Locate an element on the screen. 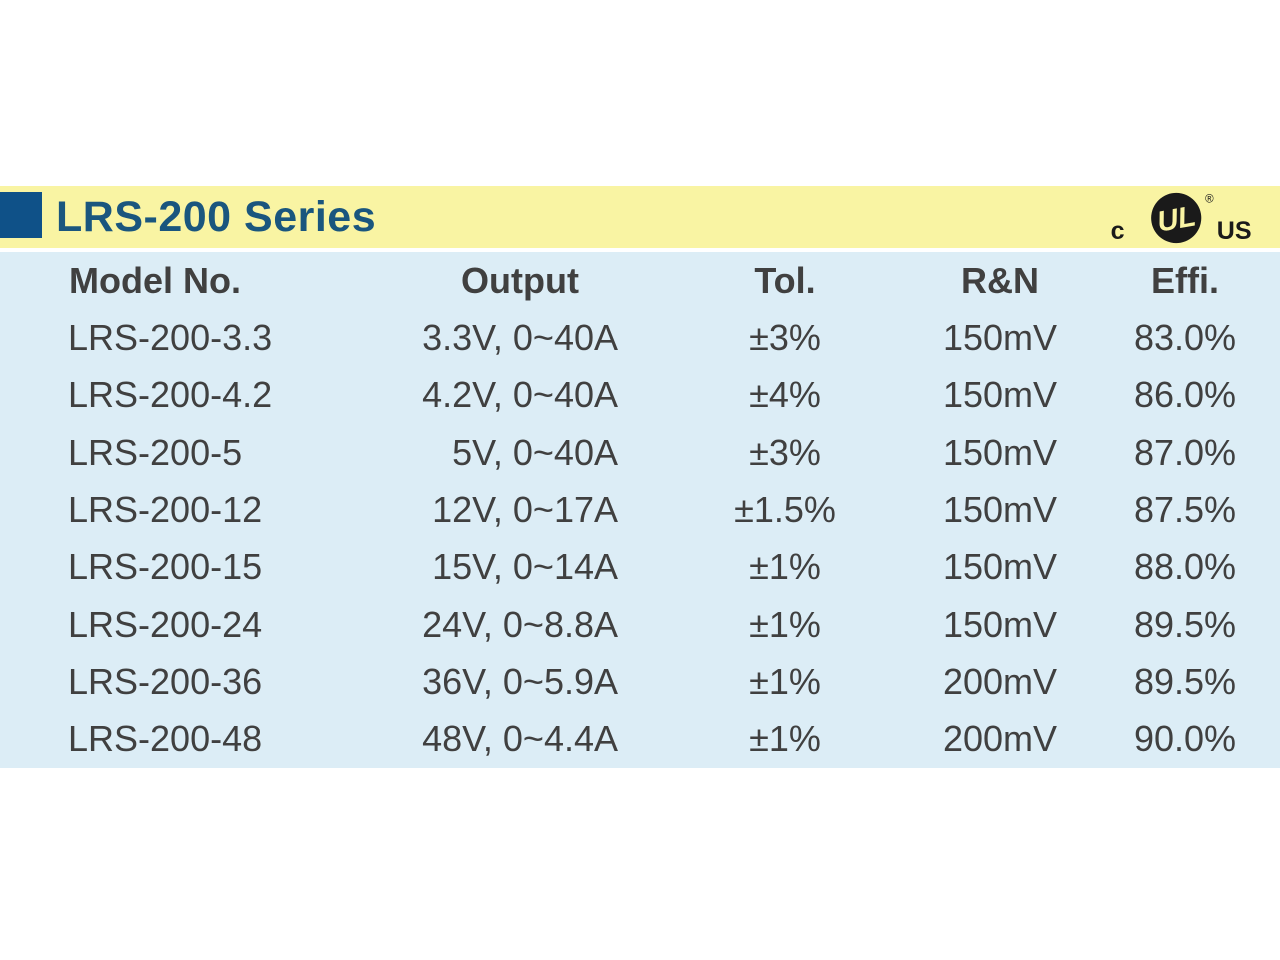 This screenshot has width=1280, height=960. accent-square is located at coordinates (21, 215).